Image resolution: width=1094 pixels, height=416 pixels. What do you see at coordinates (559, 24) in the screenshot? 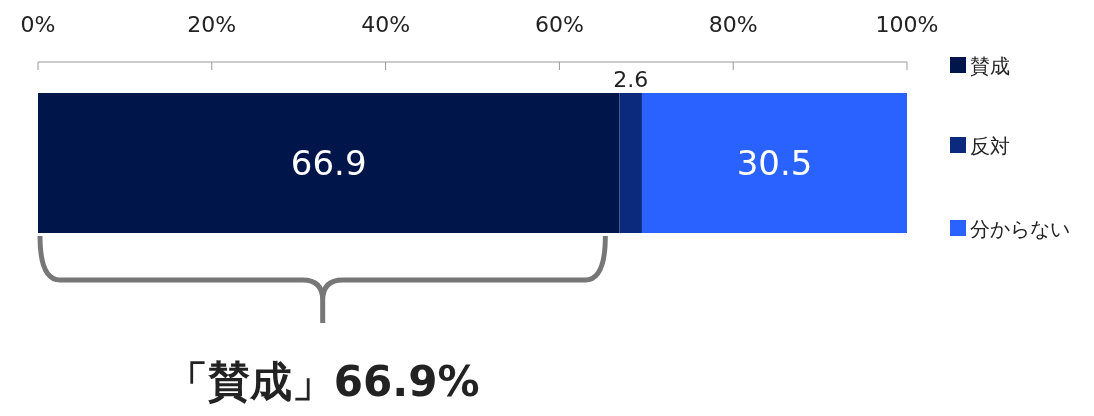
I see `x-tick-label: 60%` at bounding box center [559, 24].